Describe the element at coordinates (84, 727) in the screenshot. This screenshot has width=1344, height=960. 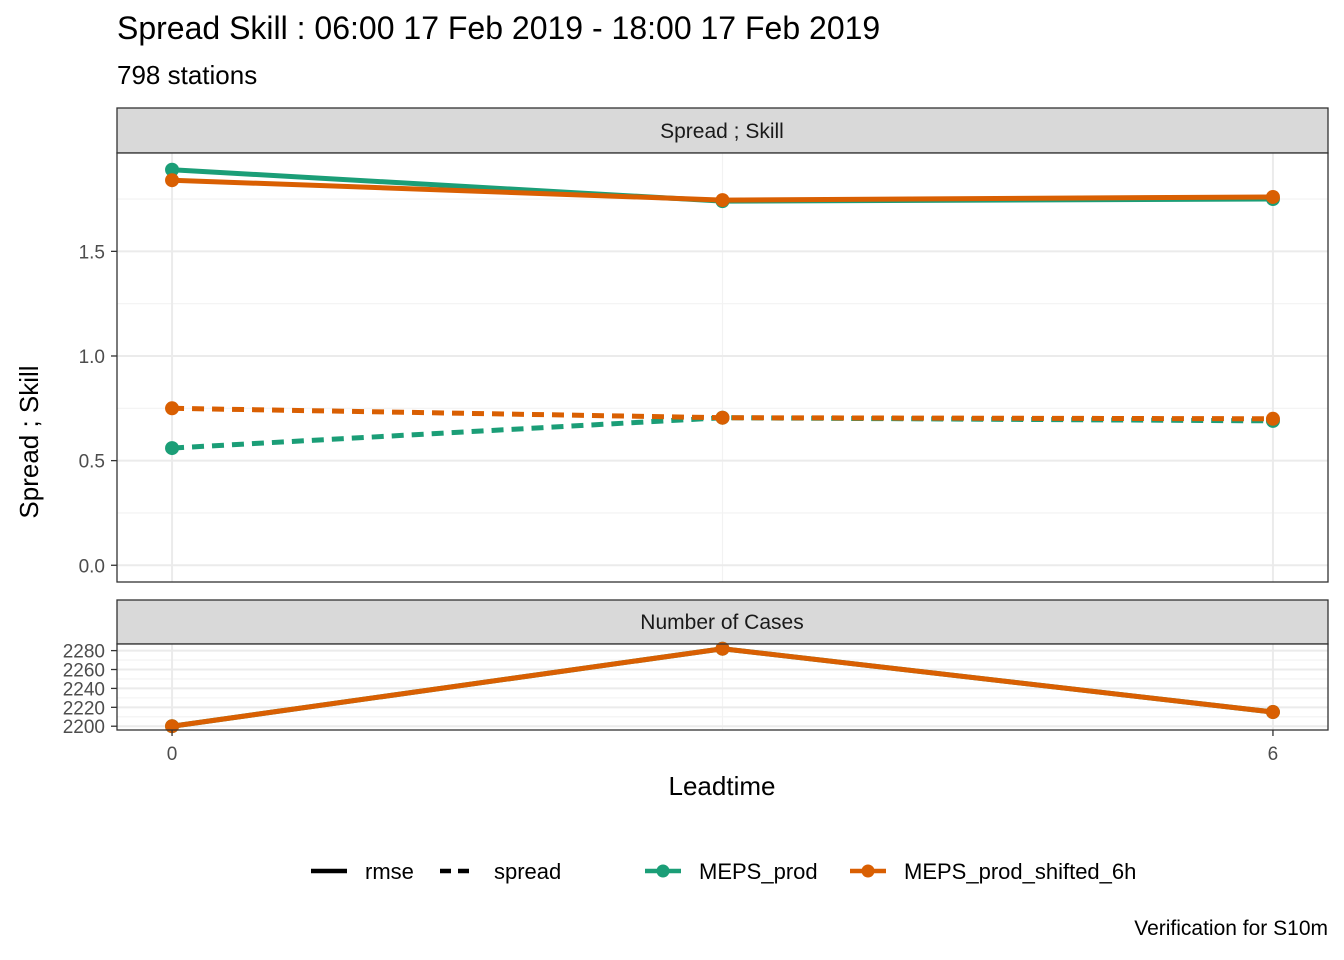
I see `cases-y-tick-label: 2200` at that location.